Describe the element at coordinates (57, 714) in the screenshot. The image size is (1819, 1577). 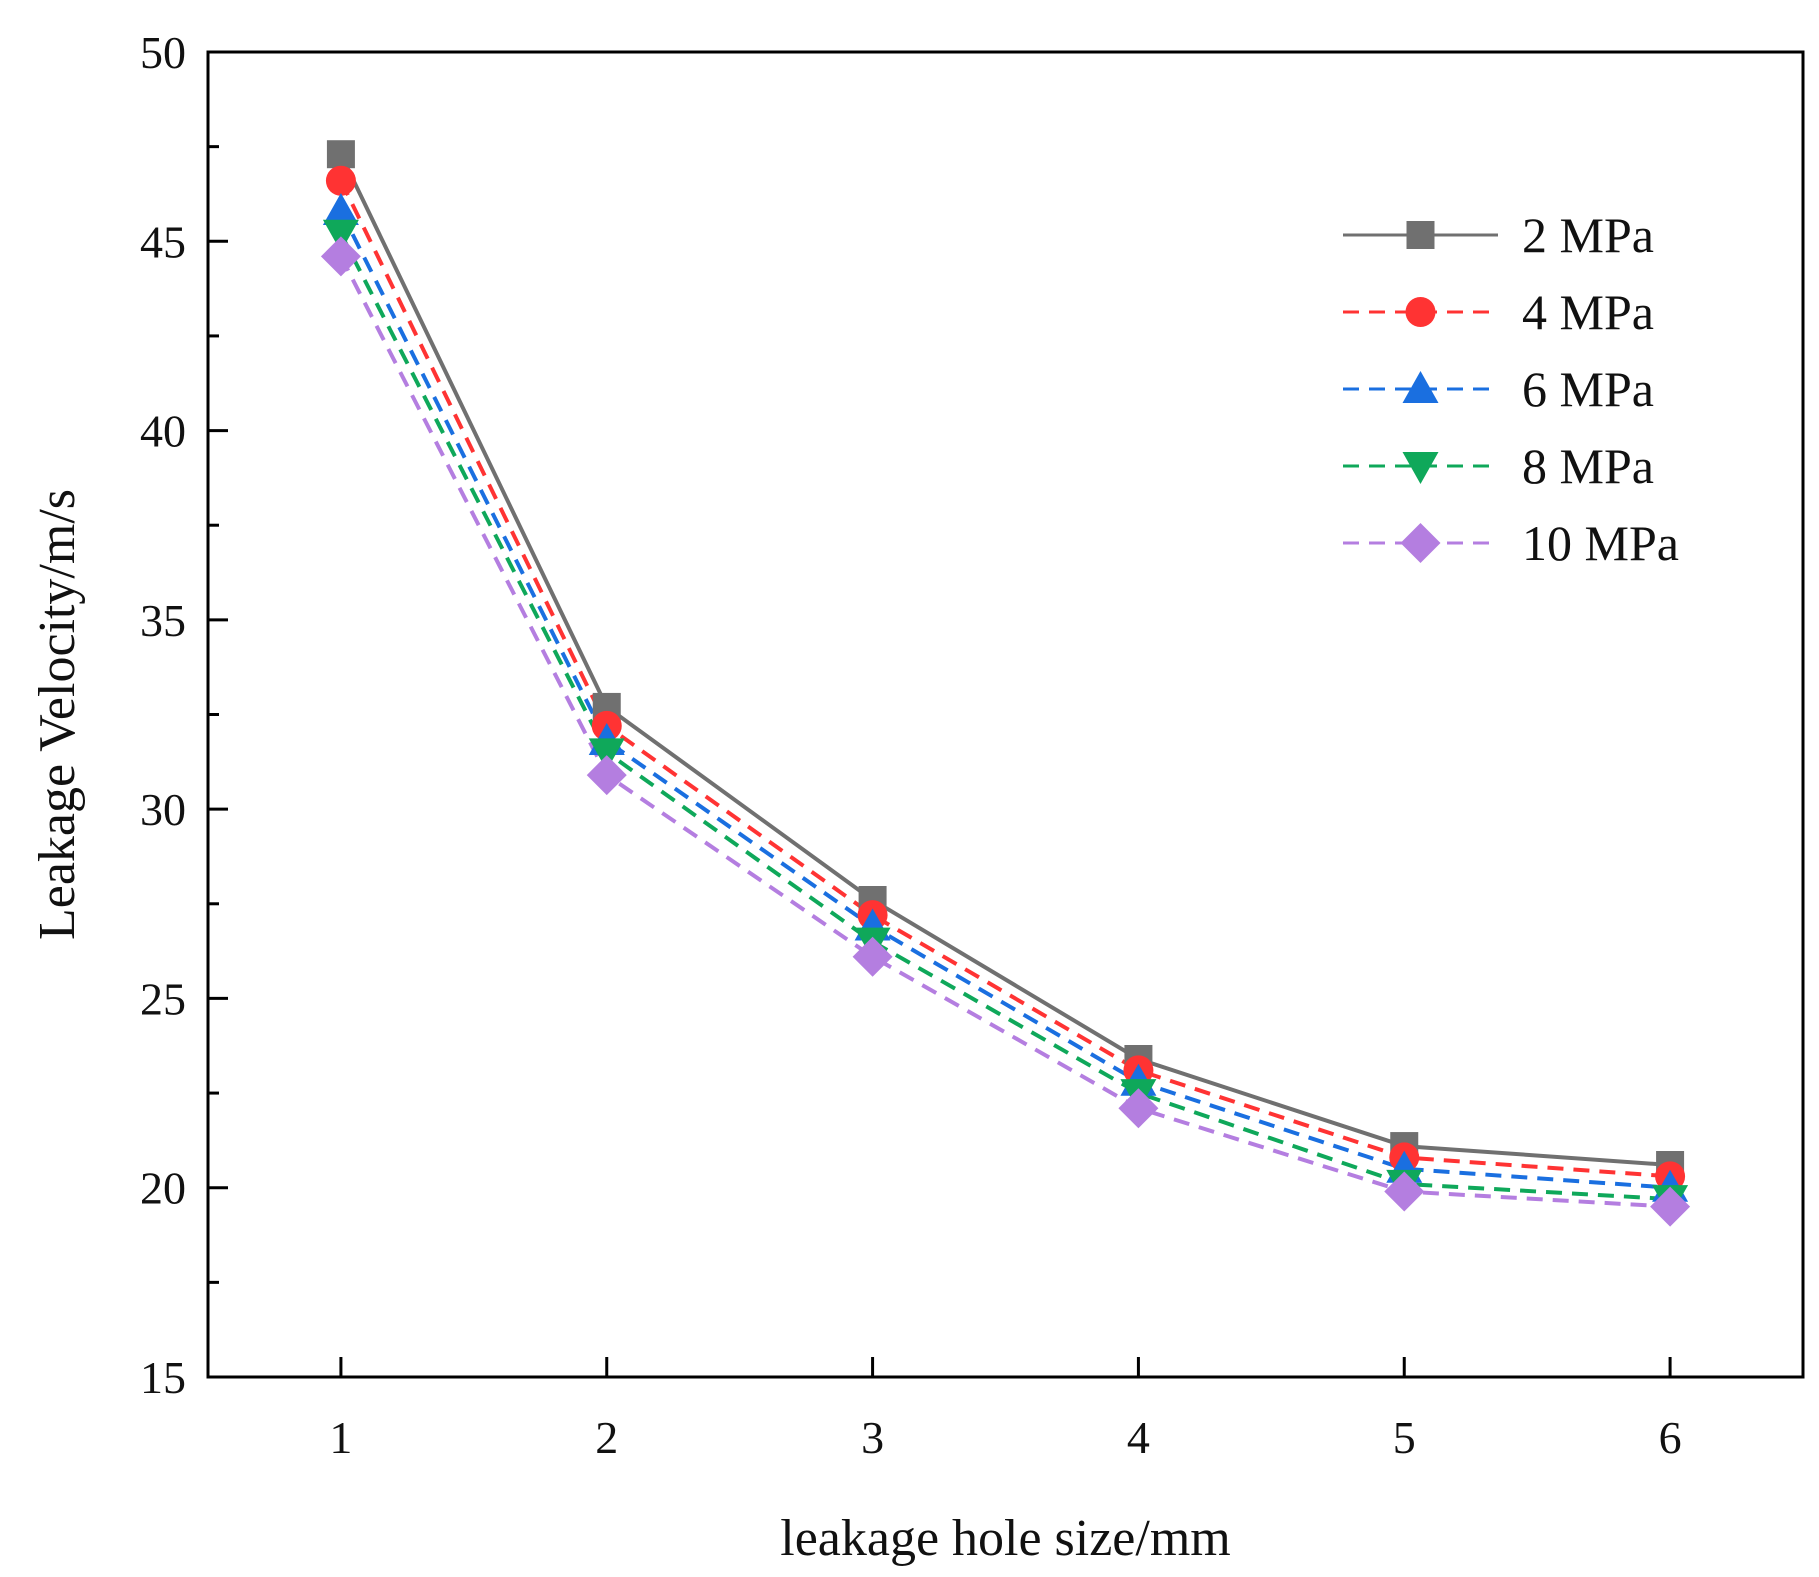
I see `y-axis-title: Leakage Velocity/m/s` at that location.